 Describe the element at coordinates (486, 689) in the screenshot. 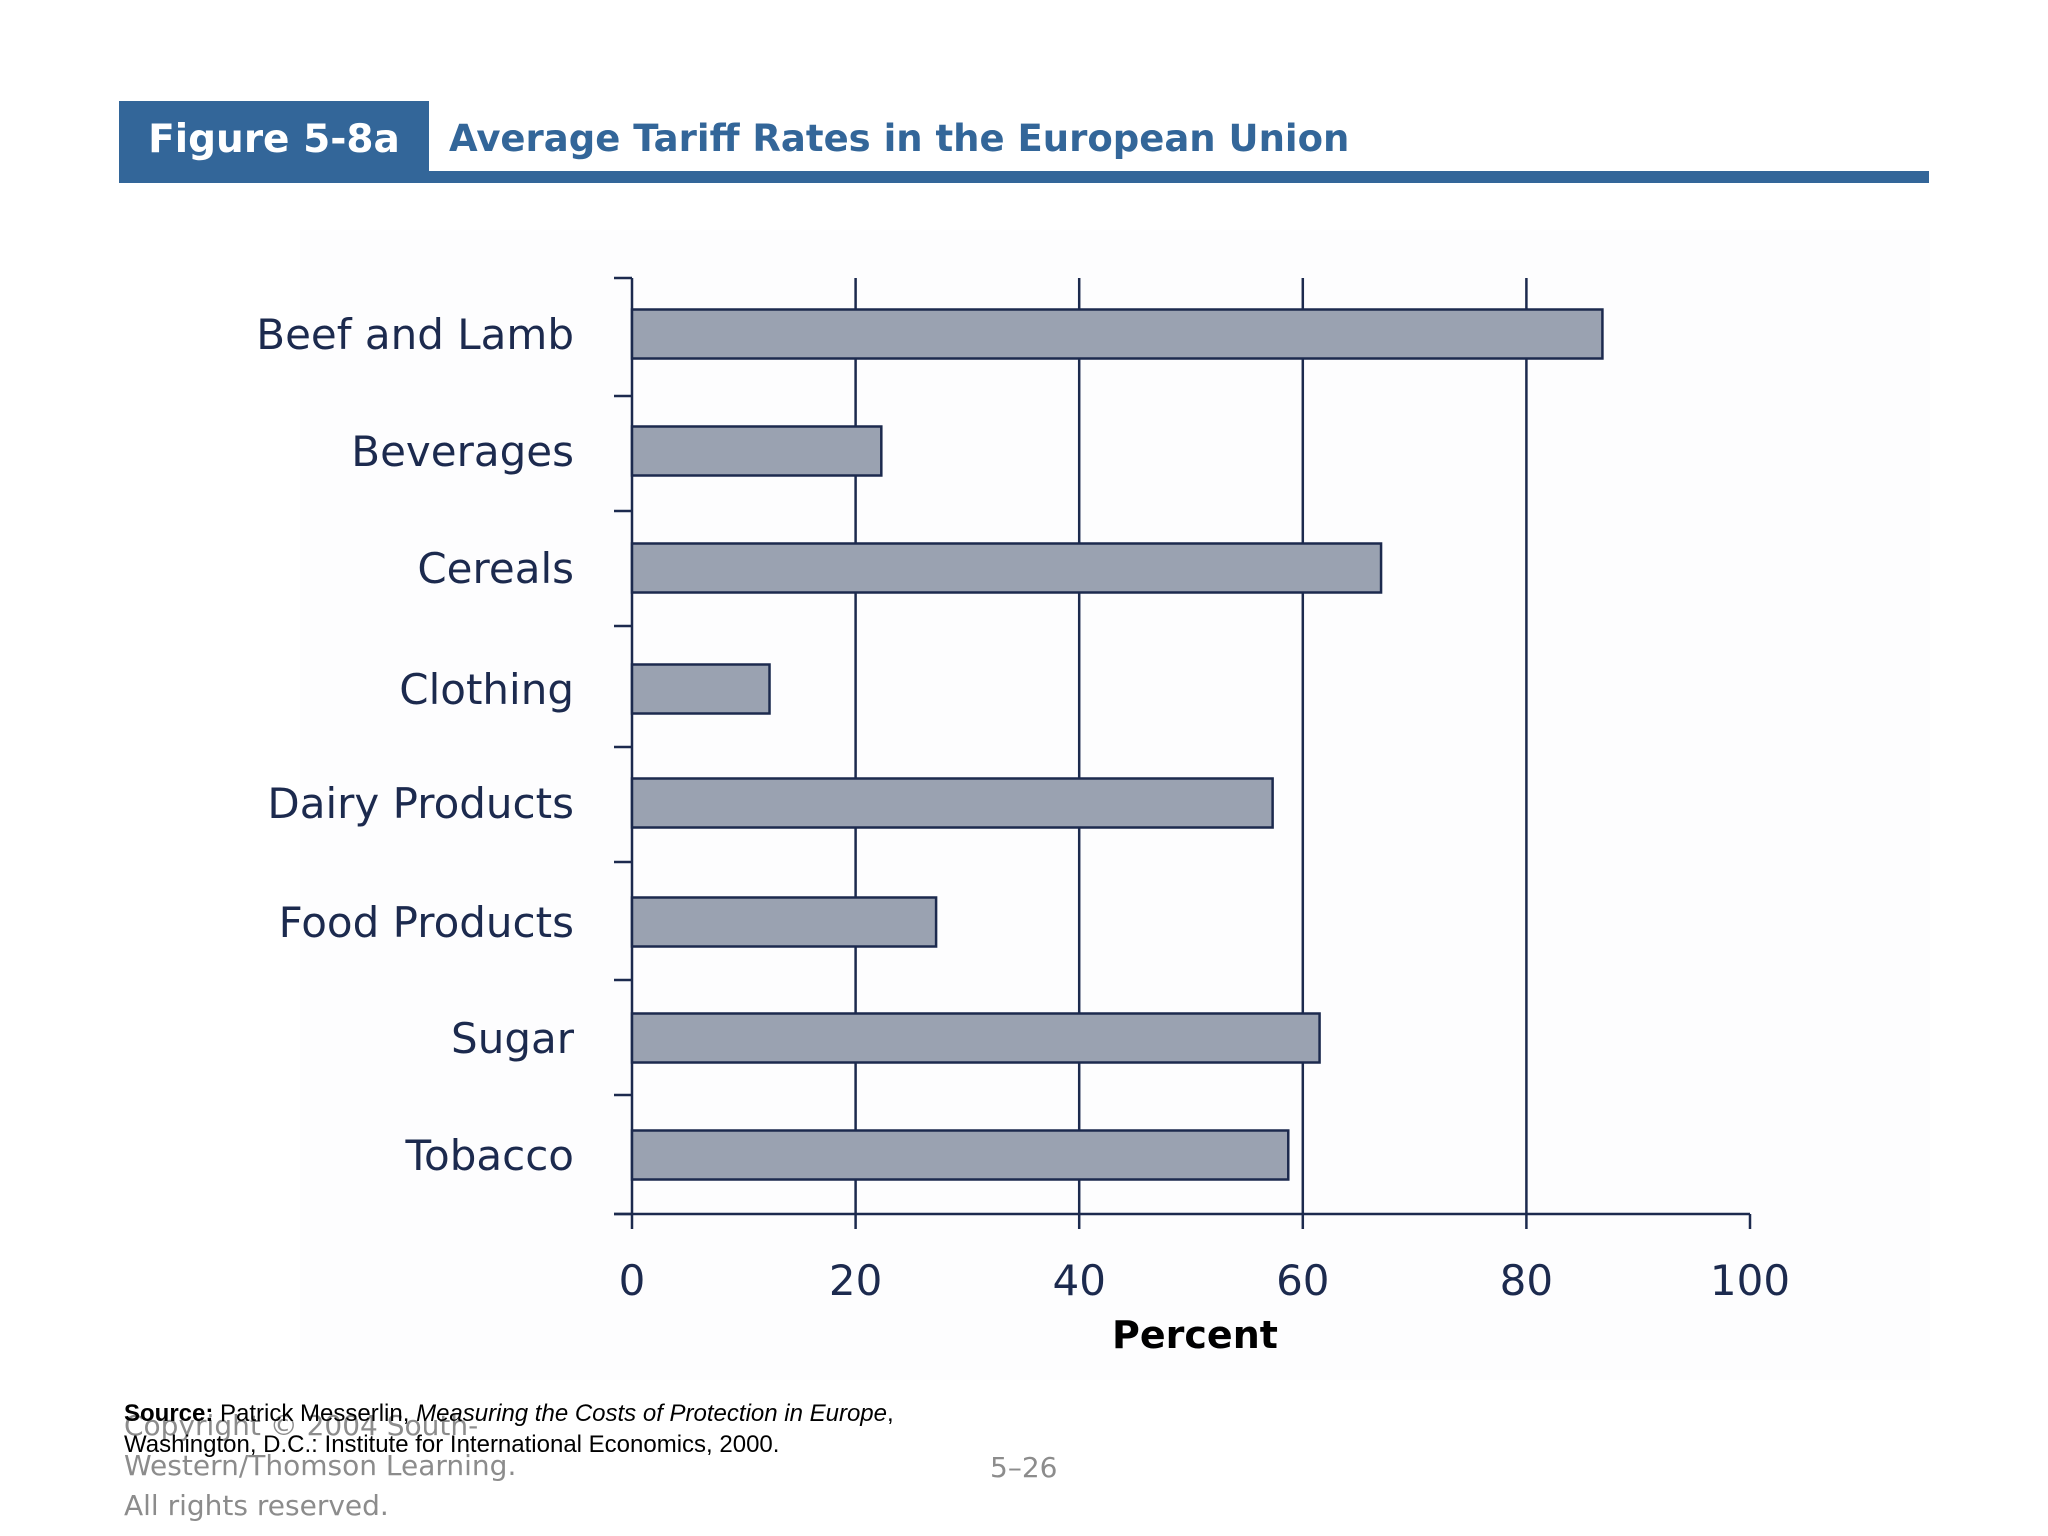

I see `category-label: Clothing` at that location.